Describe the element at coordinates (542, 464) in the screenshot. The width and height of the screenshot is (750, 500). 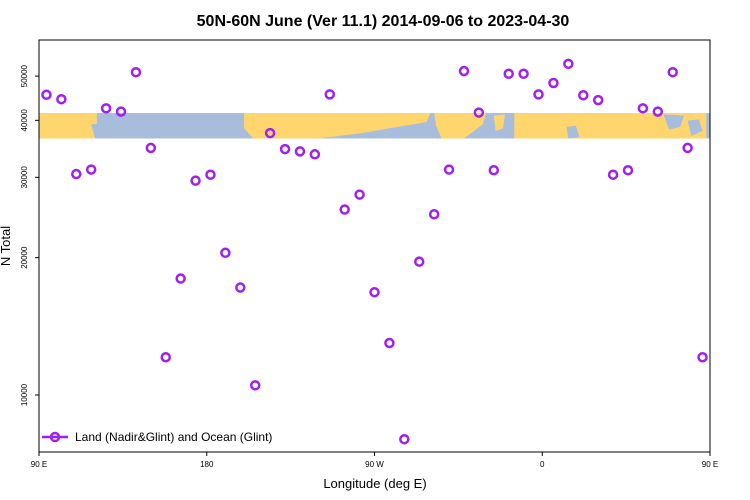
I see `x-tick-label: 0` at that location.